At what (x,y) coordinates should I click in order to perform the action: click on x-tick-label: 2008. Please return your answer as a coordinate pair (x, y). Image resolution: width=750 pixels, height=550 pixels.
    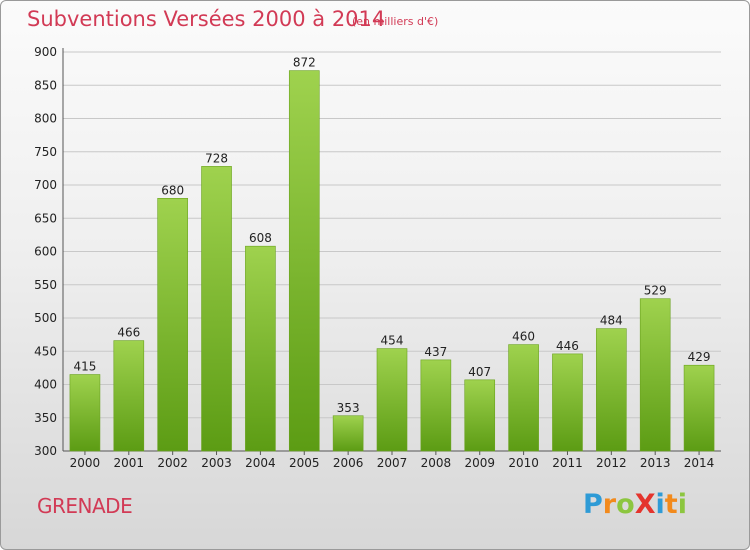
    Looking at the image, I should click on (436, 463).